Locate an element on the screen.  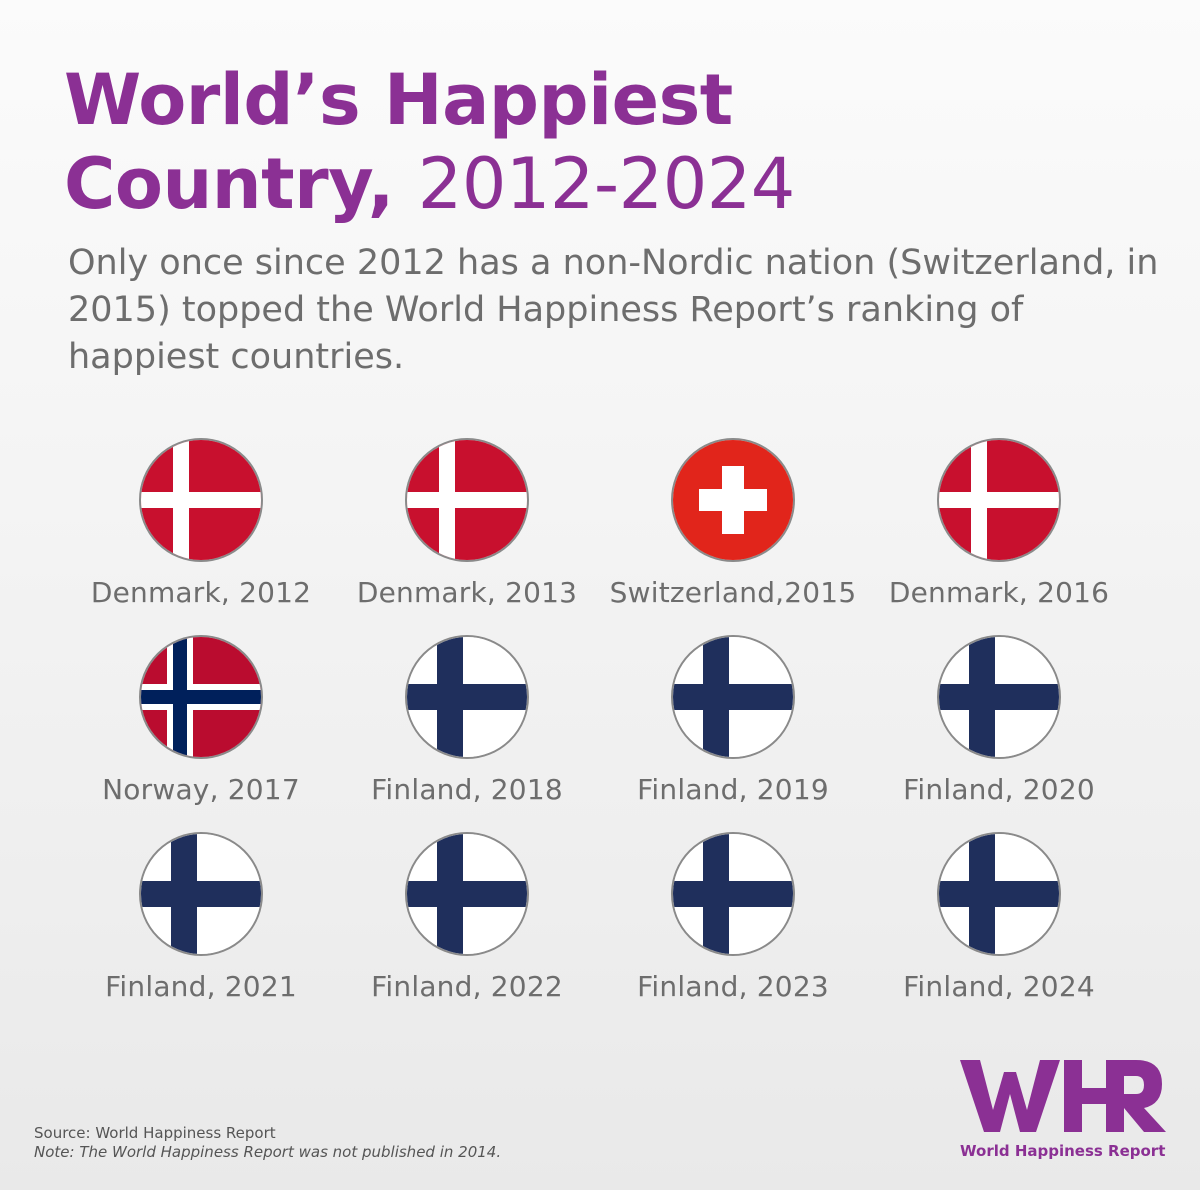
country-entry: Finland, 2018 is located at coordinates (467, 733).